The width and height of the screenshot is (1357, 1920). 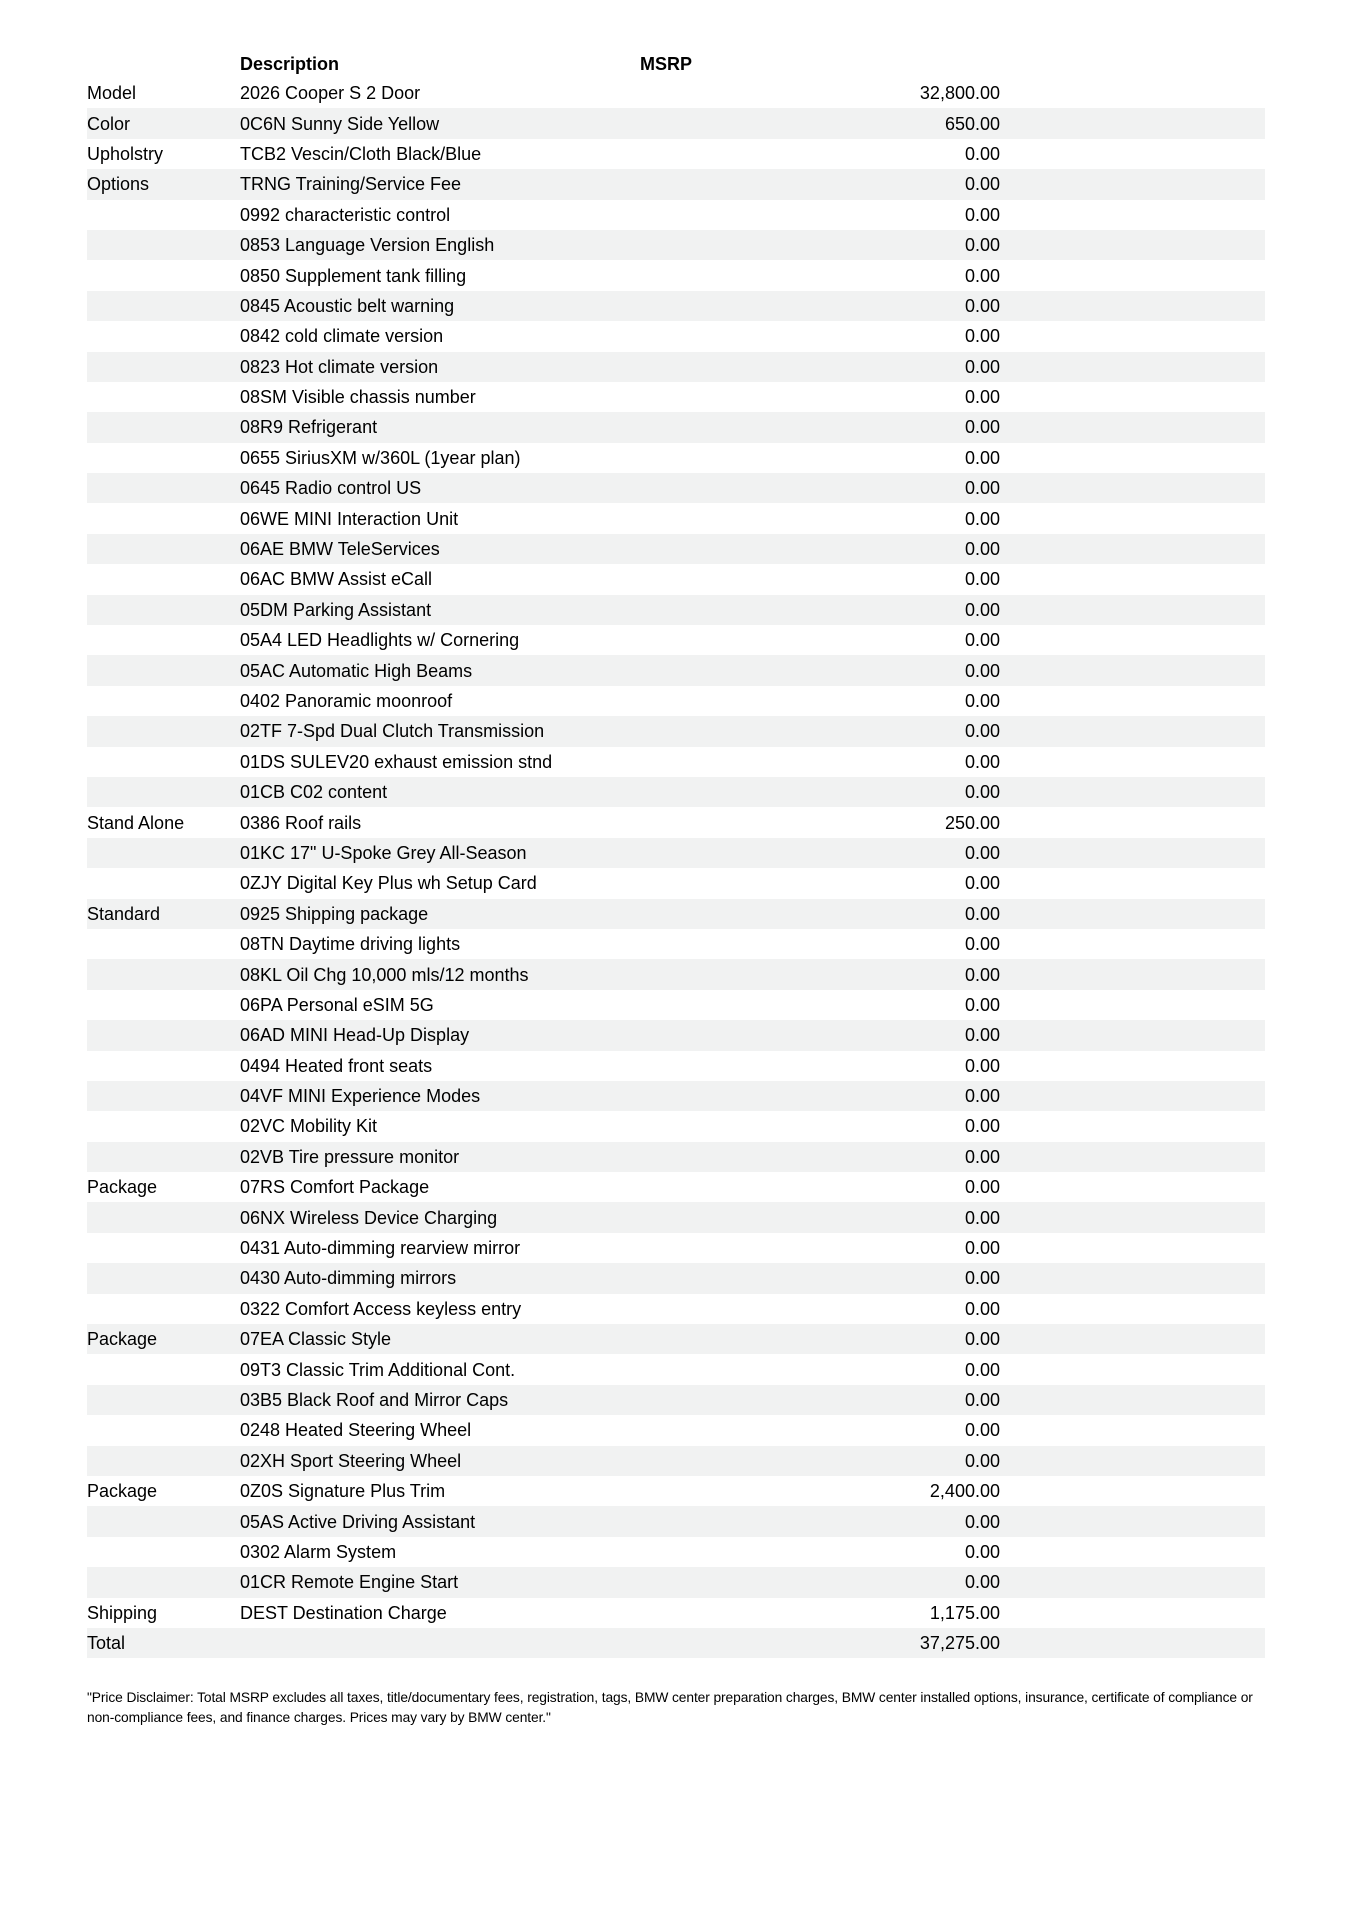 What do you see at coordinates (964, 1612) in the screenshot?
I see `msrp-cell: 1,175.00` at bounding box center [964, 1612].